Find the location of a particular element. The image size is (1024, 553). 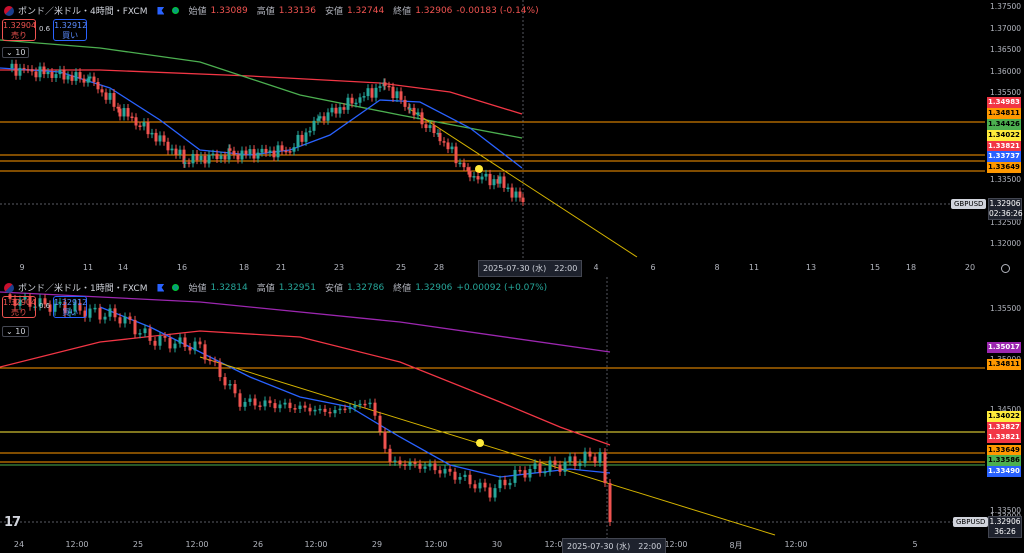

high-value: 1.33136 is located at coordinates (297, 10).